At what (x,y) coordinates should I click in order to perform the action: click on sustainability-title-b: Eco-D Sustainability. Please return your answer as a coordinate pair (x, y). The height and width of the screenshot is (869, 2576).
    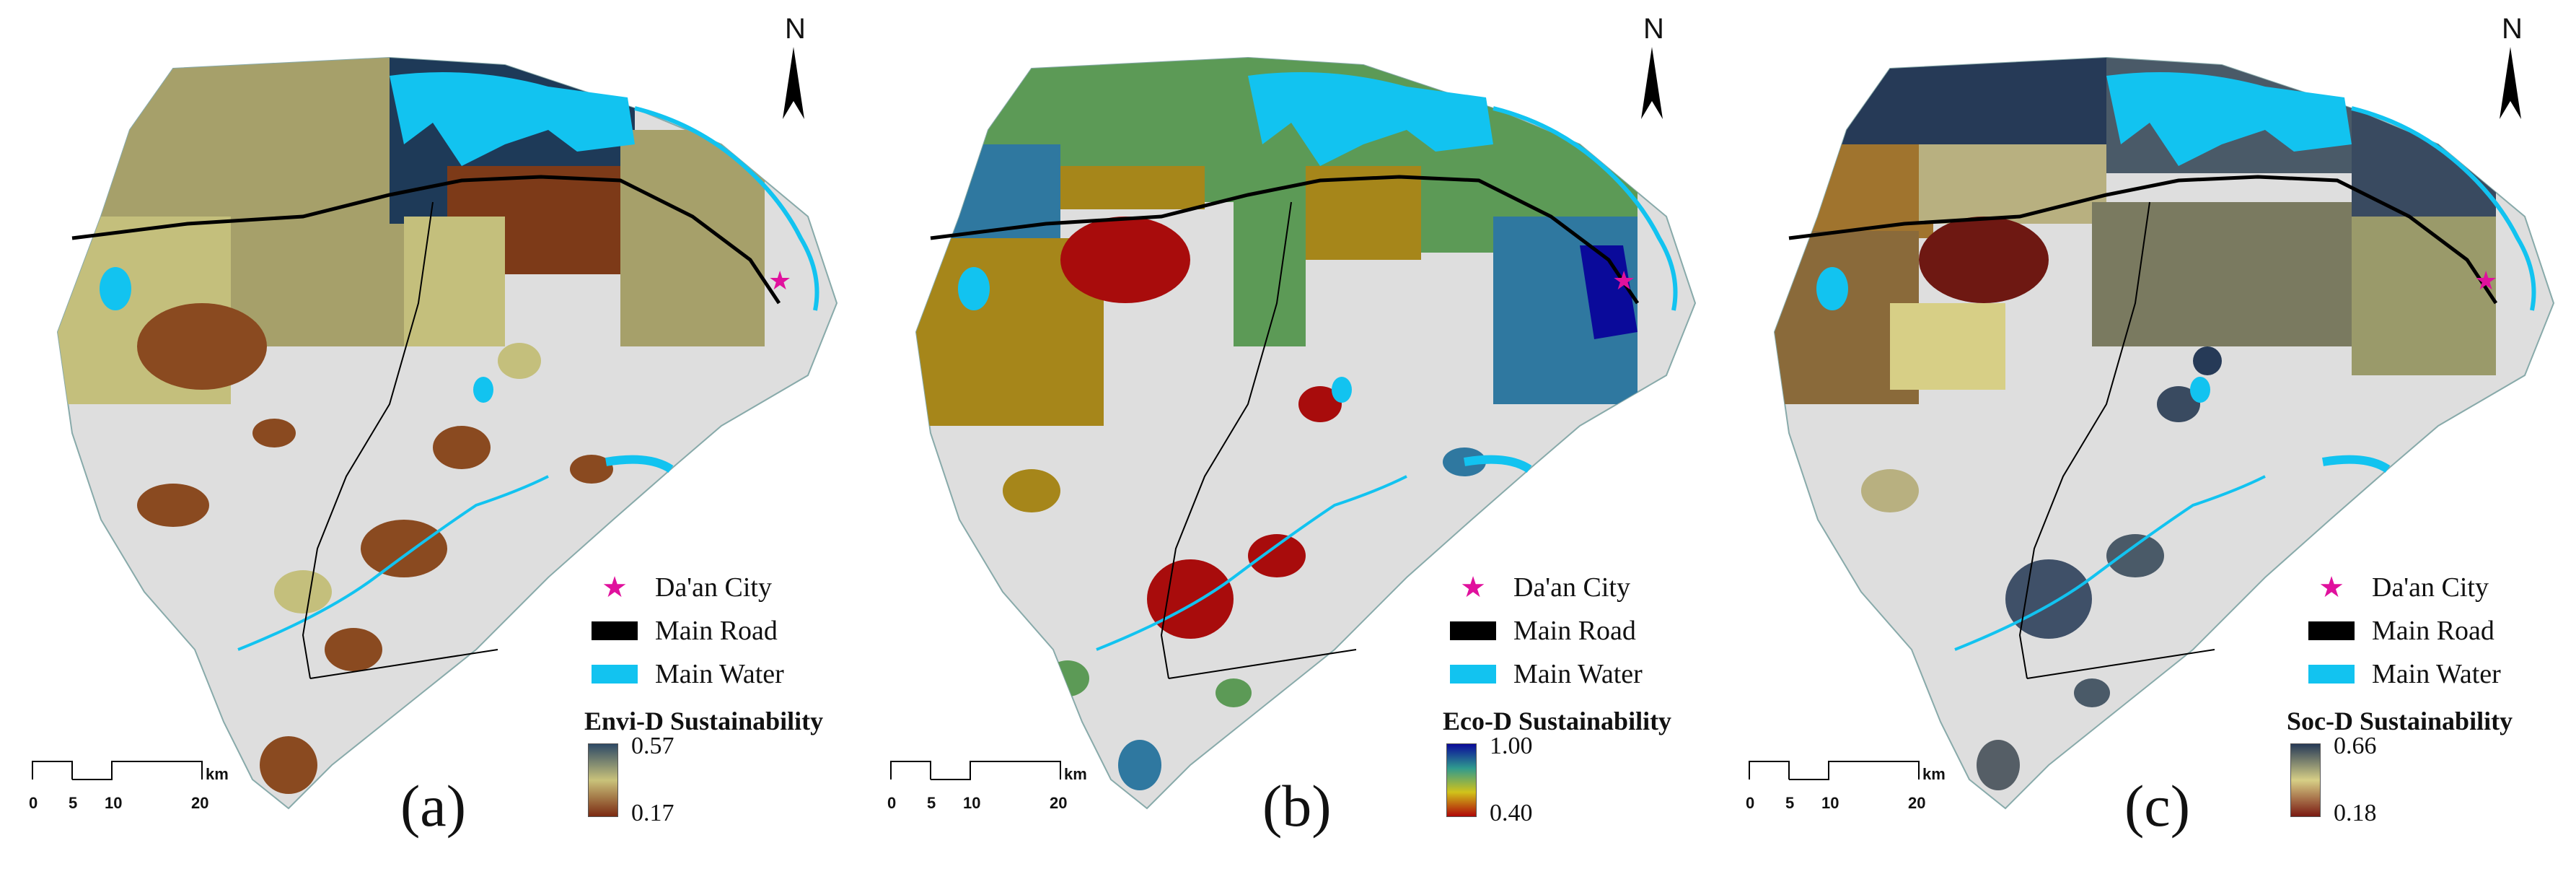
    Looking at the image, I should click on (1557, 721).